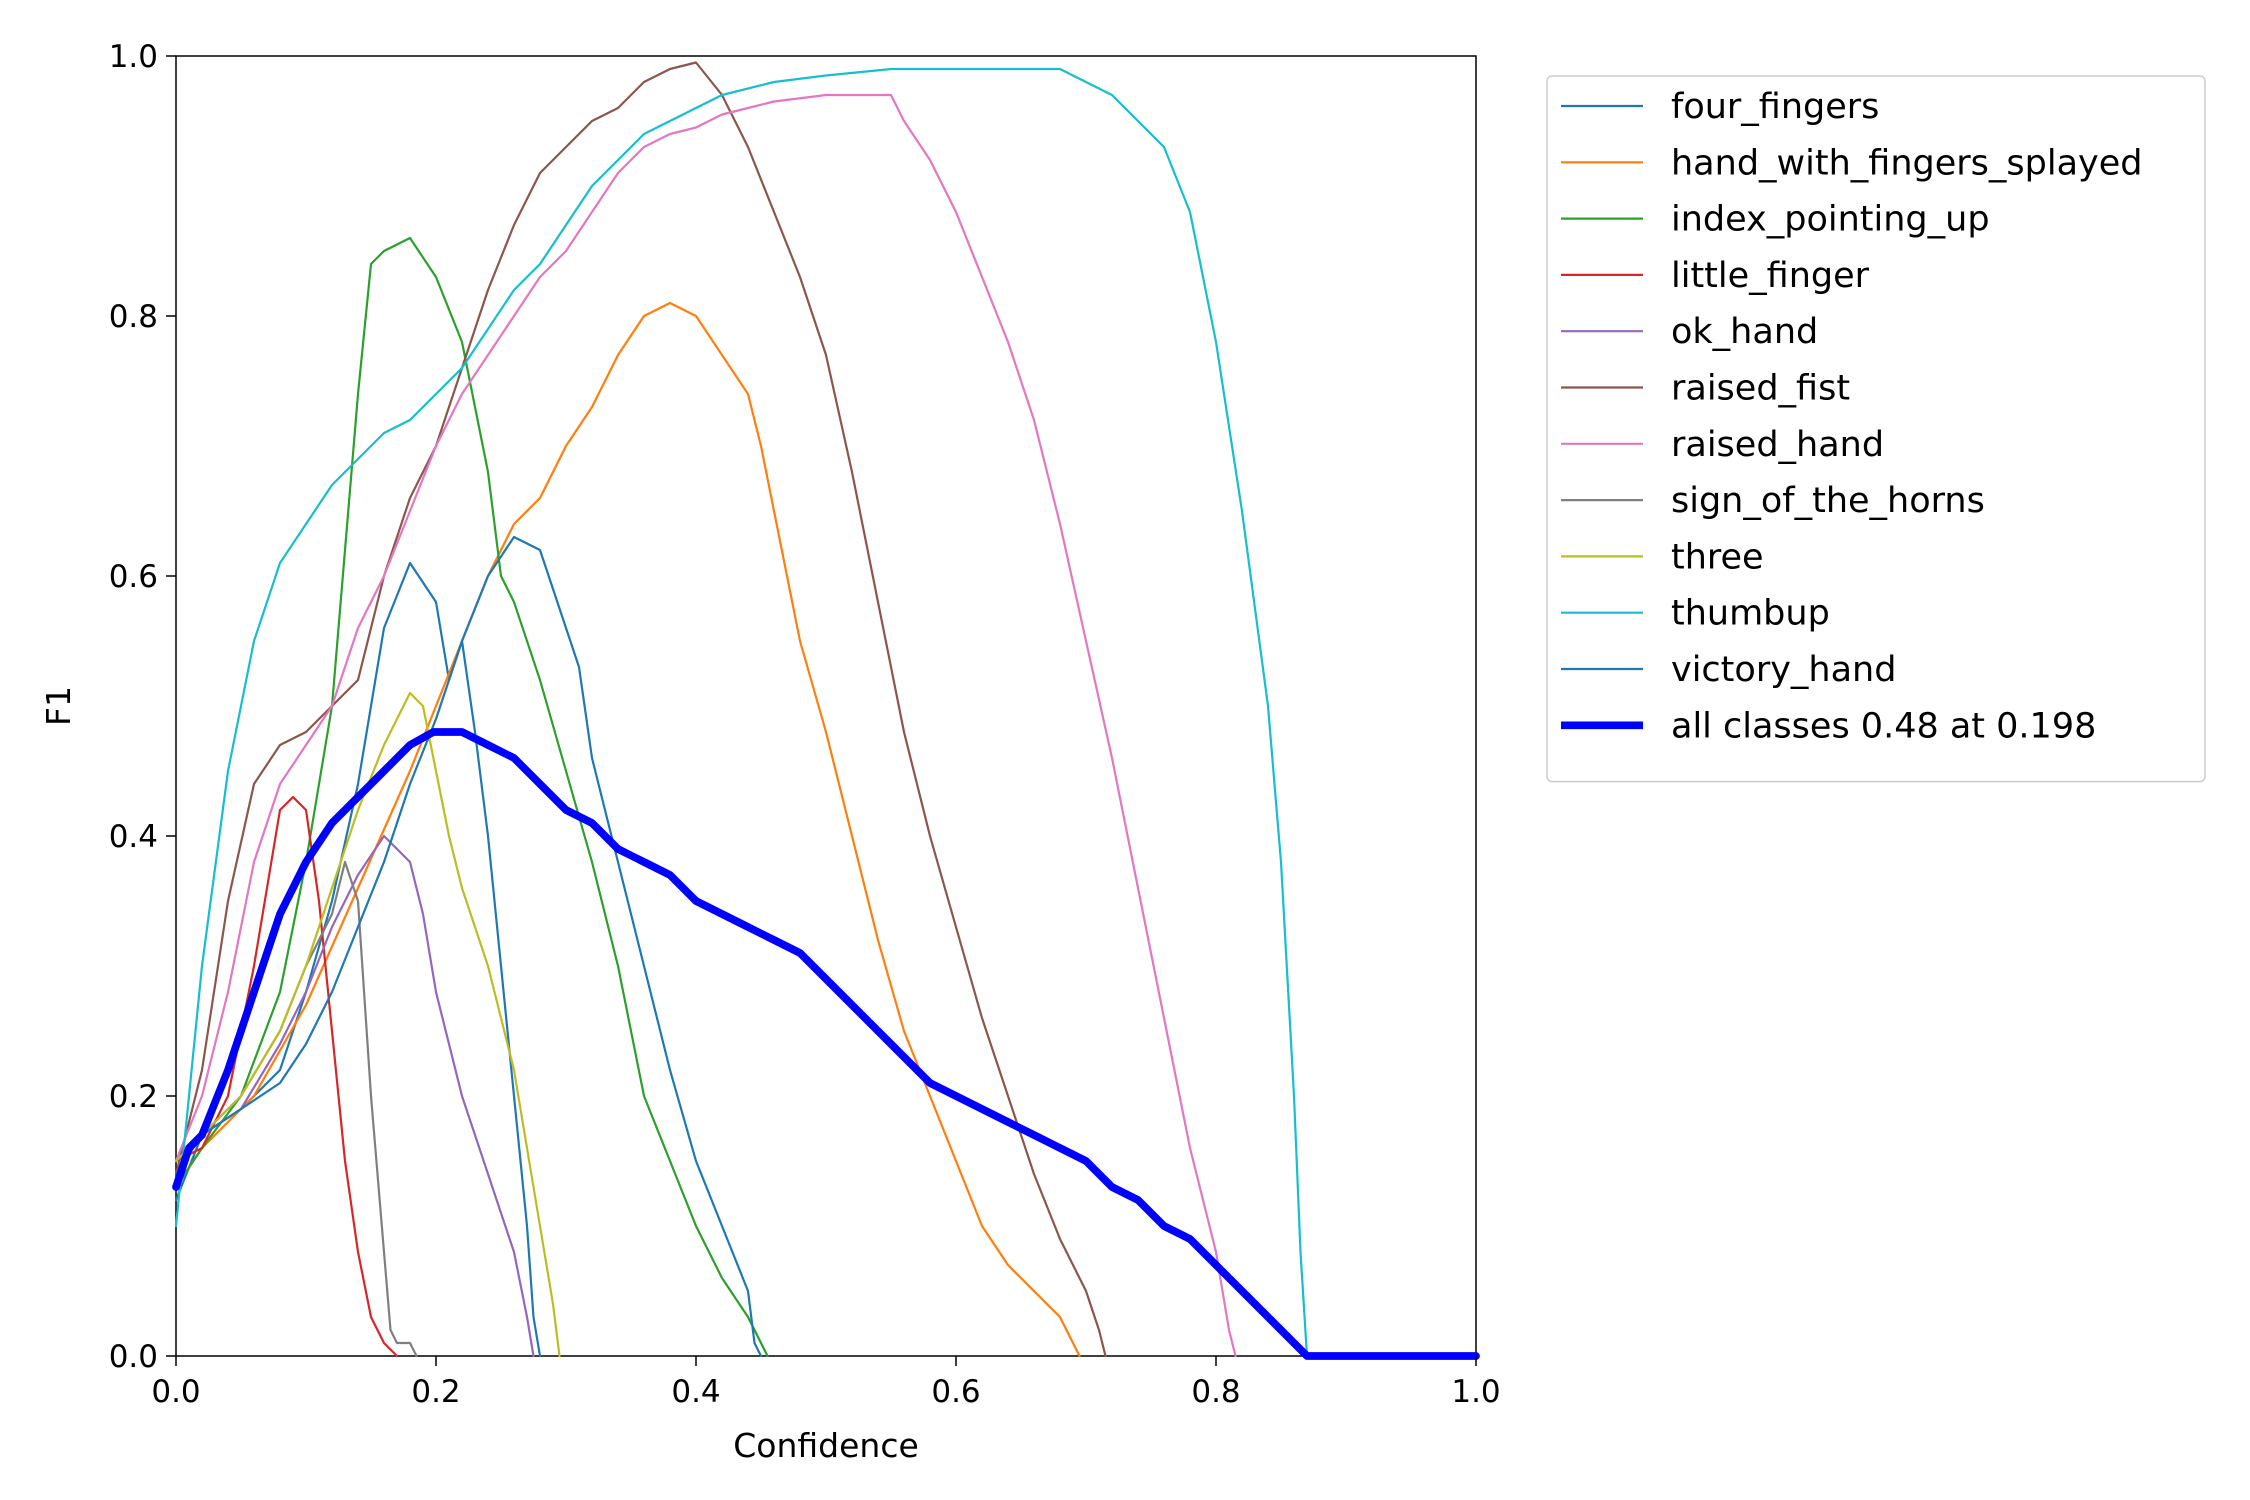 The height and width of the screenshot is (1500, 2250). What do you see at coordinates (133, 837) in the screenshot?
I see `y-tick-label: 0.4` at bounding box center [133, 837].